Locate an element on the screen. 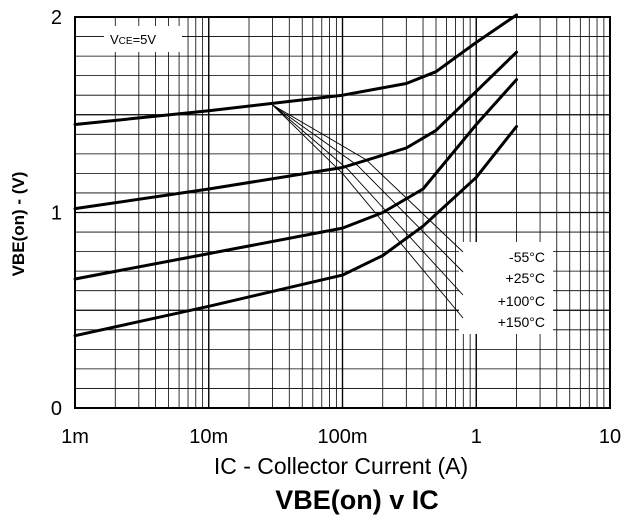  legend-label-4: +150°C is located at coordinates (521, 322).